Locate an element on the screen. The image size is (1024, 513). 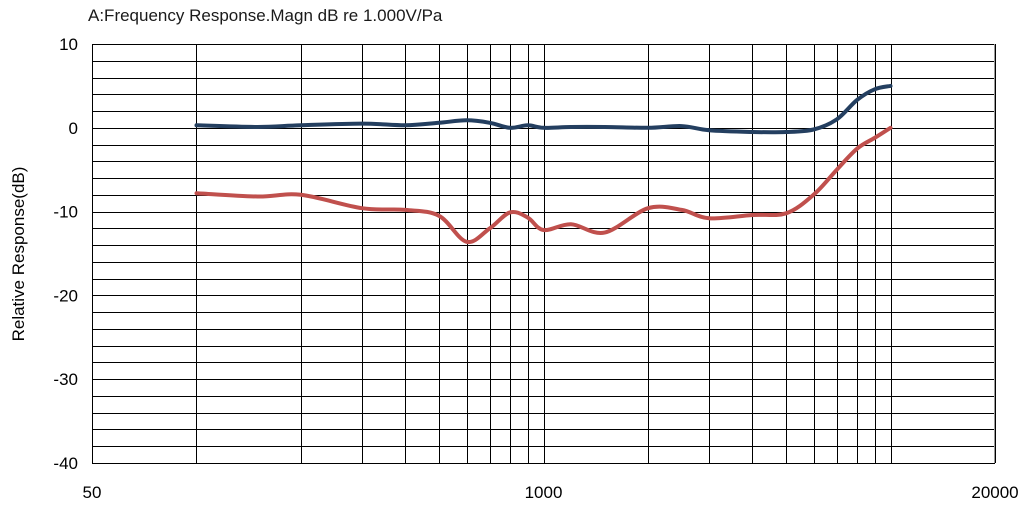
y-tick-label: -30 is located at coordinates (65, 379).